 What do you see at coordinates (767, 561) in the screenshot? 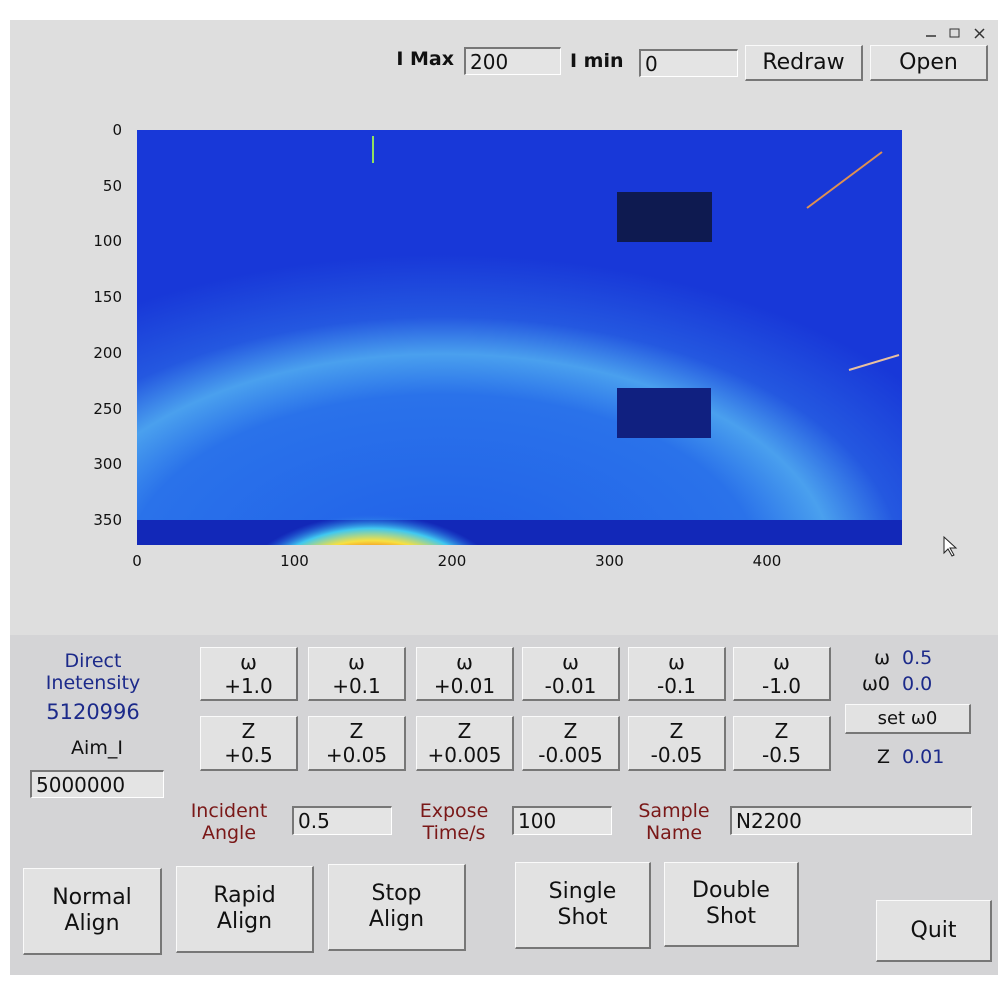
I see `x-tick-label: 400` at bounding box center [767, 561].